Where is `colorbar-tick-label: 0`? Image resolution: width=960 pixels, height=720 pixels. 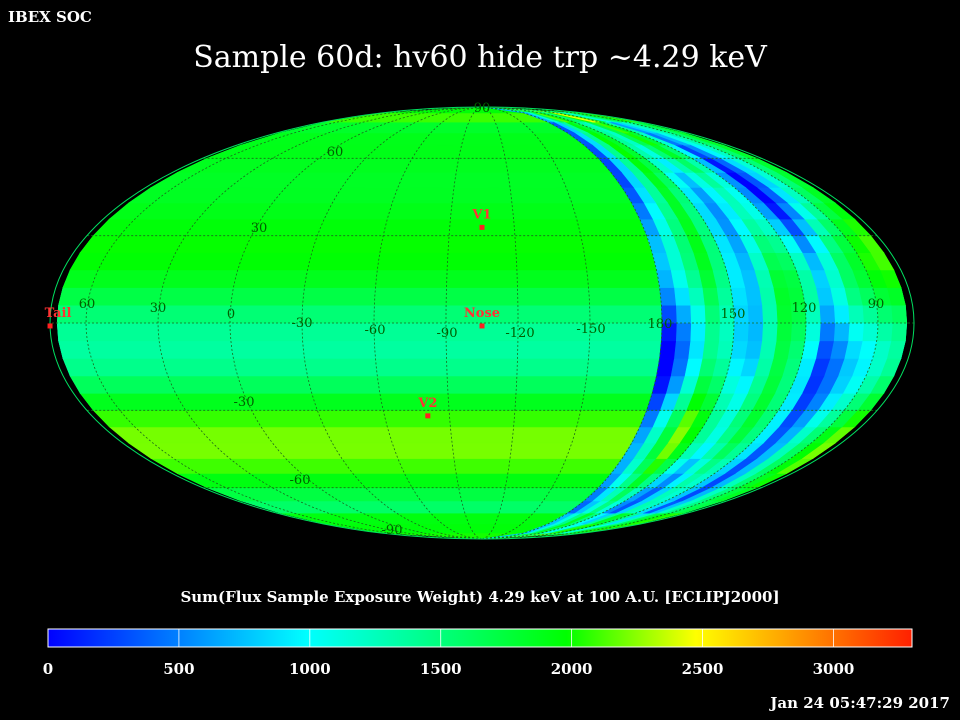
colorbar-tick-label: 0 is located at coordinates (48, 669).